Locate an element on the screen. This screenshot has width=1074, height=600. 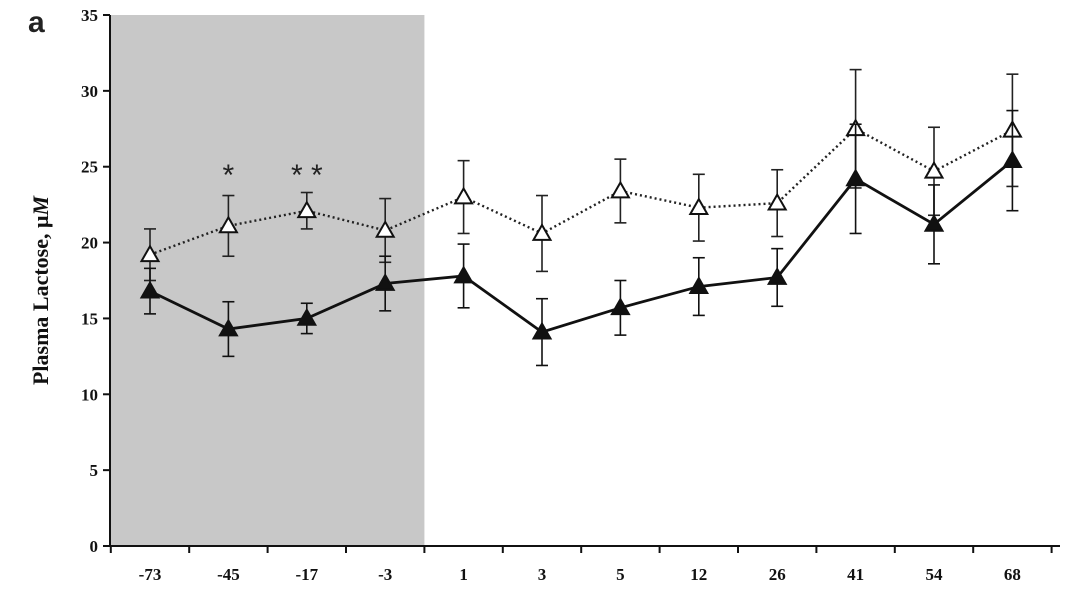
x-tick-label: 1 is located at coordinates (463, 574).